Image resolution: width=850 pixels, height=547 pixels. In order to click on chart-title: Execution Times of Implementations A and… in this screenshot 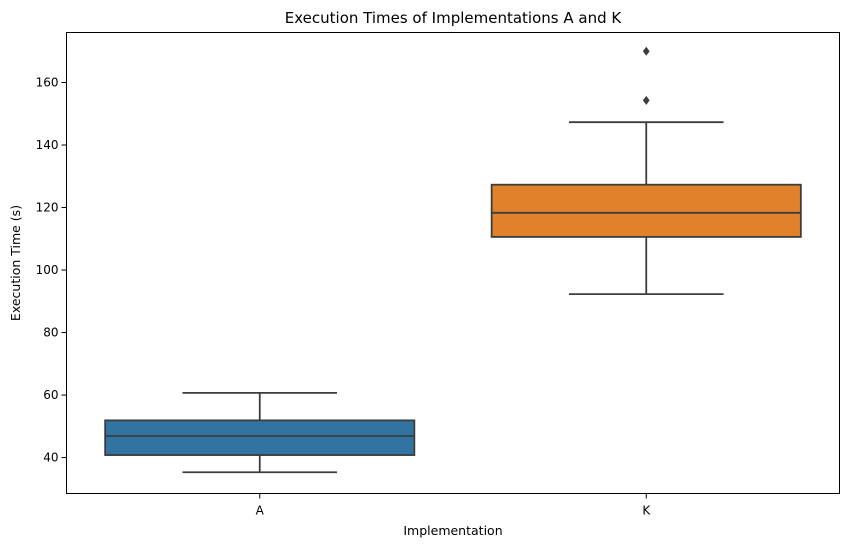, I will do `click(454, 18)`.